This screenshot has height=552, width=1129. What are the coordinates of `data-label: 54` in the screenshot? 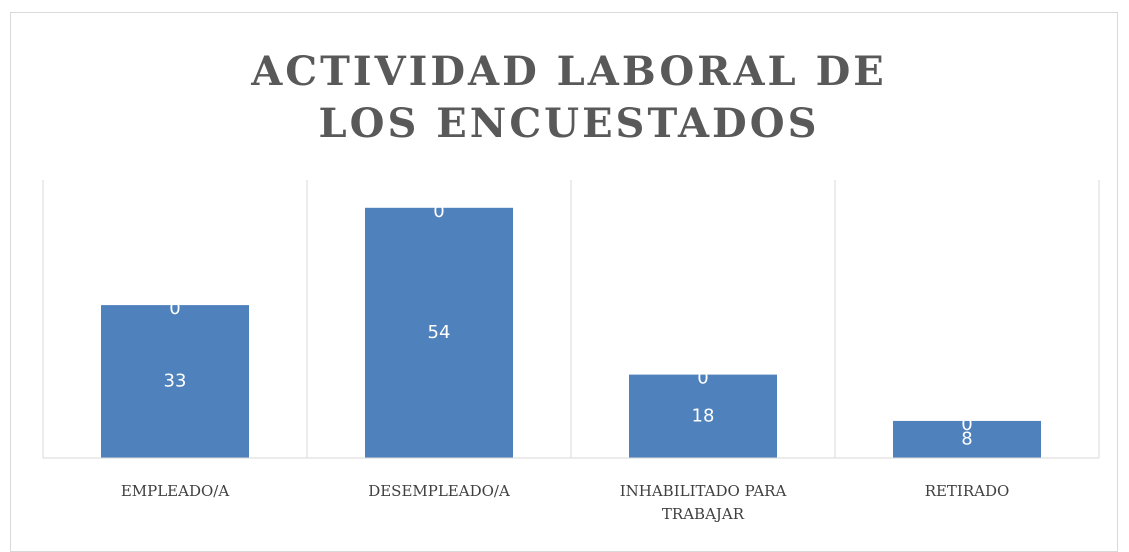 It's located at (439, 332).